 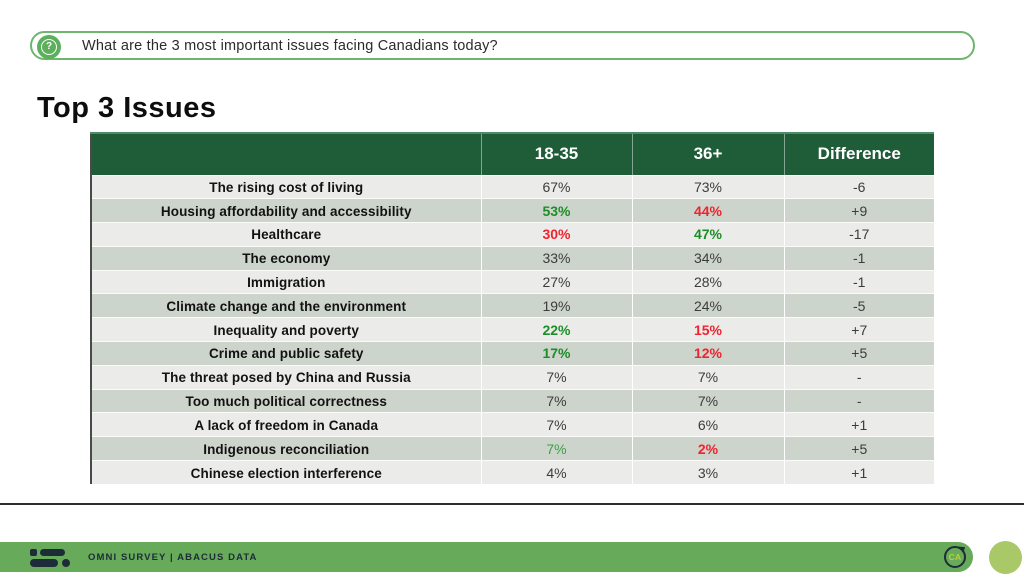 I want to click on value-18-35: 4%, so click(x=556, y=472).